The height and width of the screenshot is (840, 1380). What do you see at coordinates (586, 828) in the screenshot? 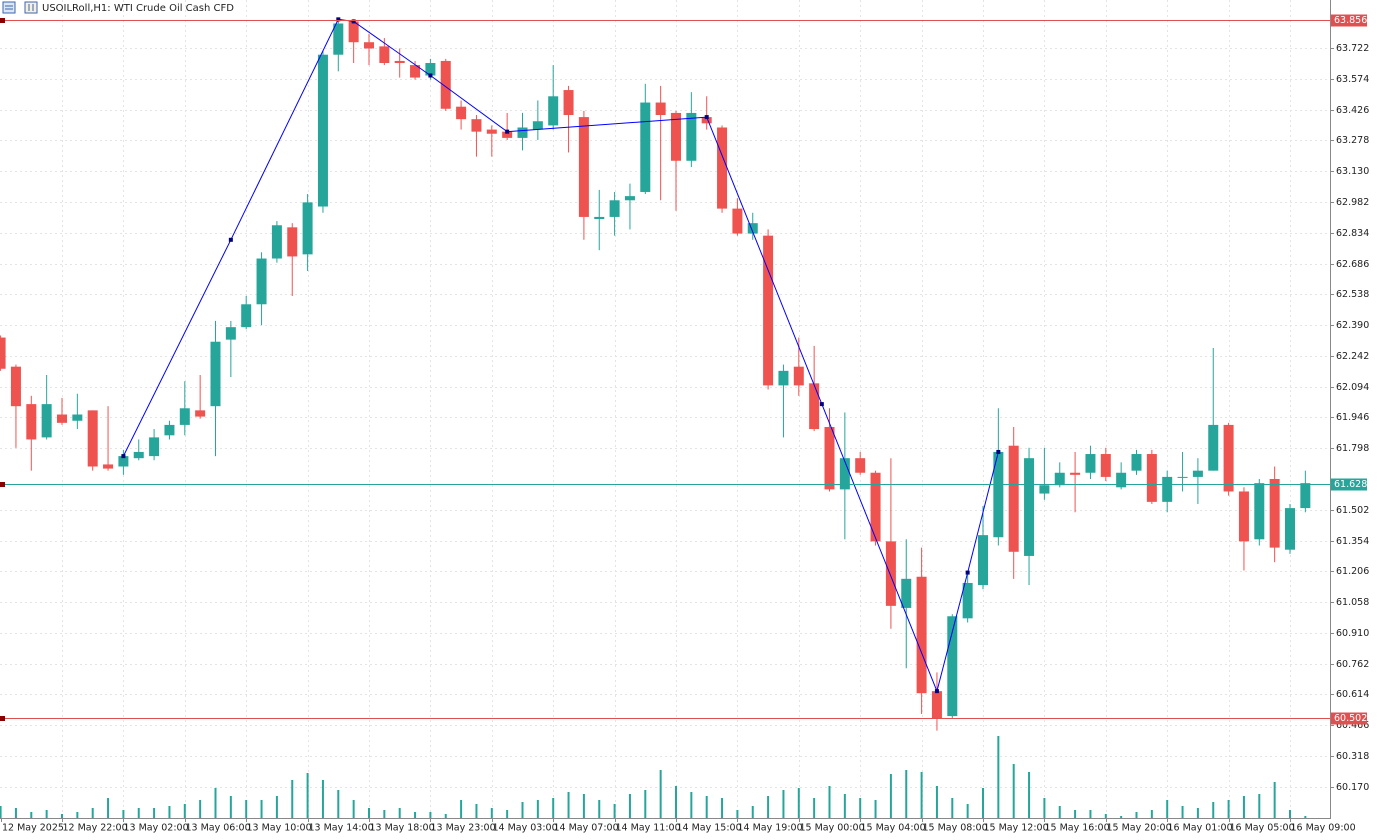
I see `x-tick-label: 14 May 07:00` at bounding box center [586, 828].